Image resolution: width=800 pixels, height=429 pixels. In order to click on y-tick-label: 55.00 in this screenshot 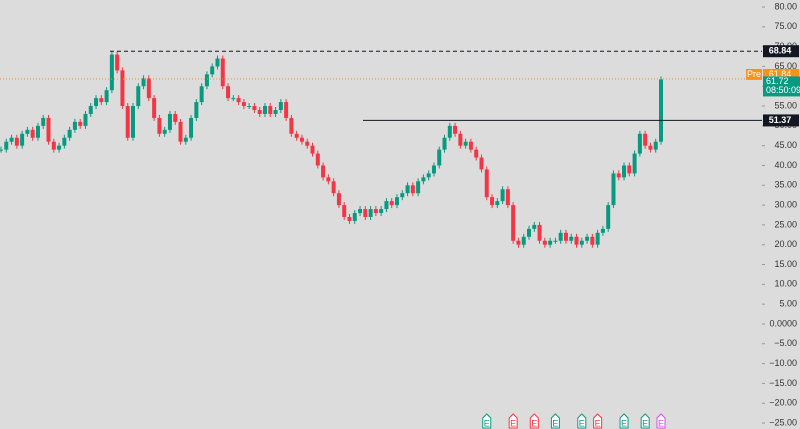, I will do `click(785, 105)`.